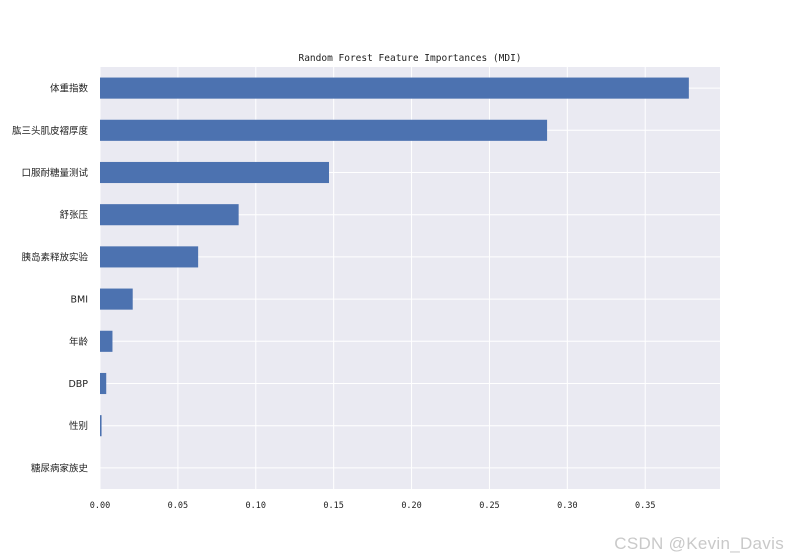  I want to click on watermark-text: CSDN @Kevin_Davis, so click(699, 543).